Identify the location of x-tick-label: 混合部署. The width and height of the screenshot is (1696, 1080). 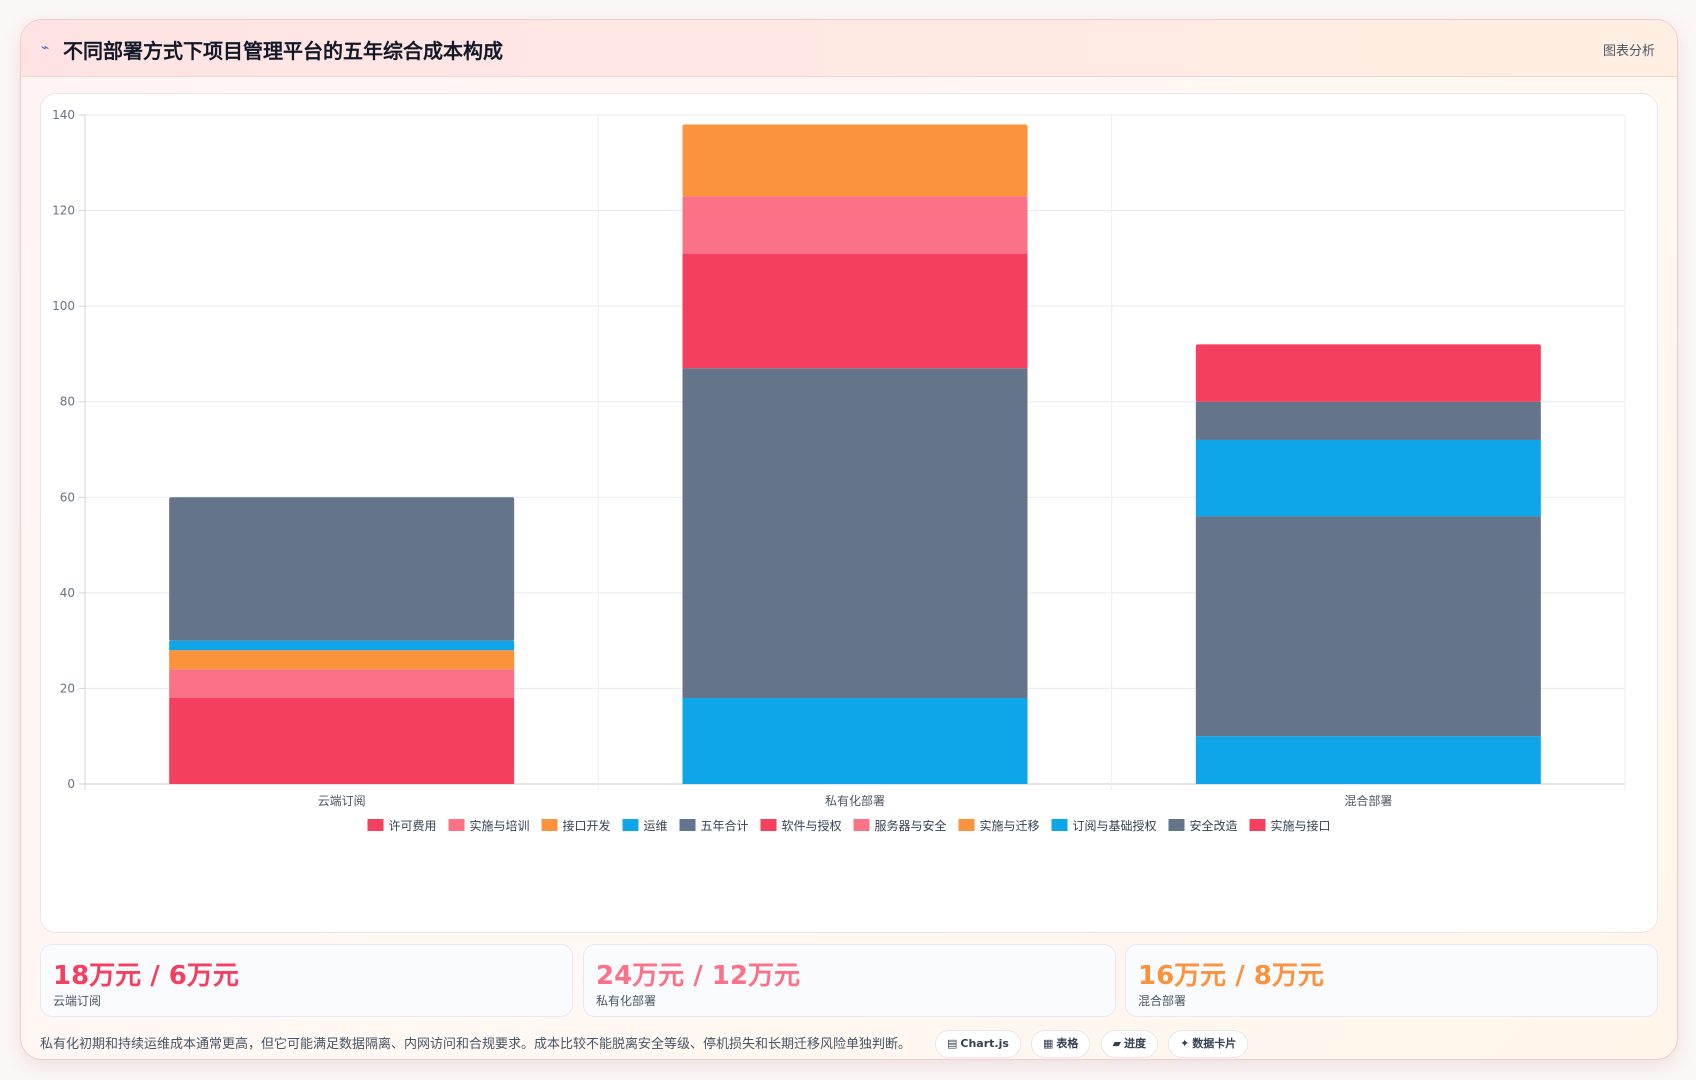
(1368, 800).